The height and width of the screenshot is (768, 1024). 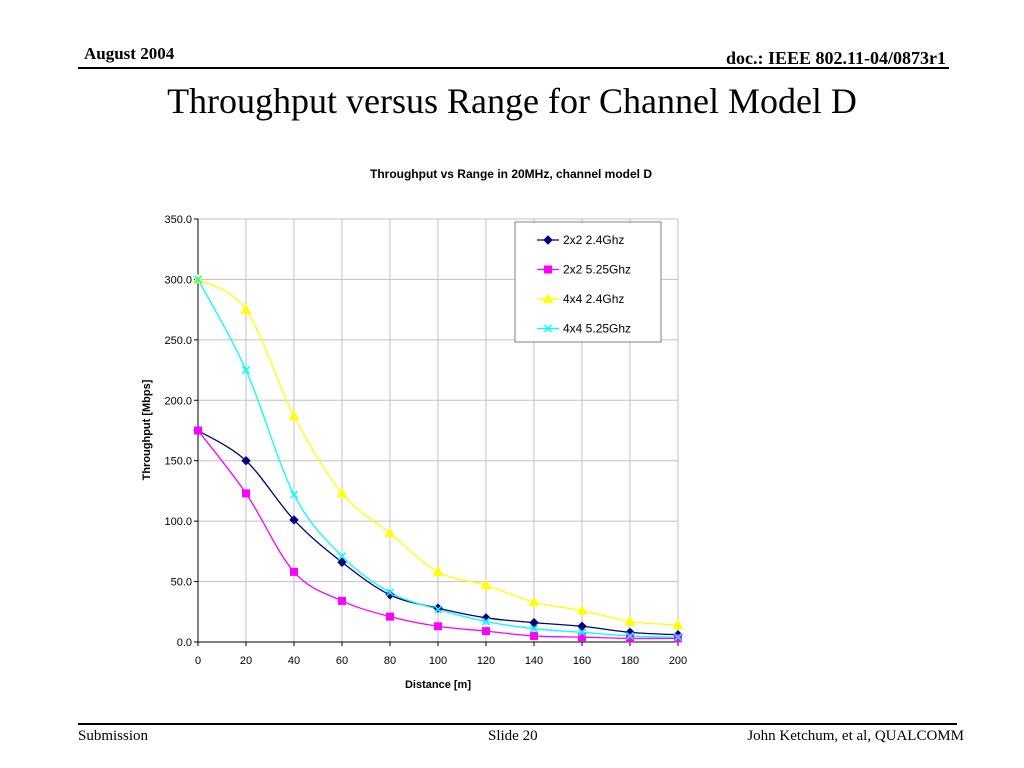 I want to click on y-tick-label: 50.0, so click(x=181, y=583).